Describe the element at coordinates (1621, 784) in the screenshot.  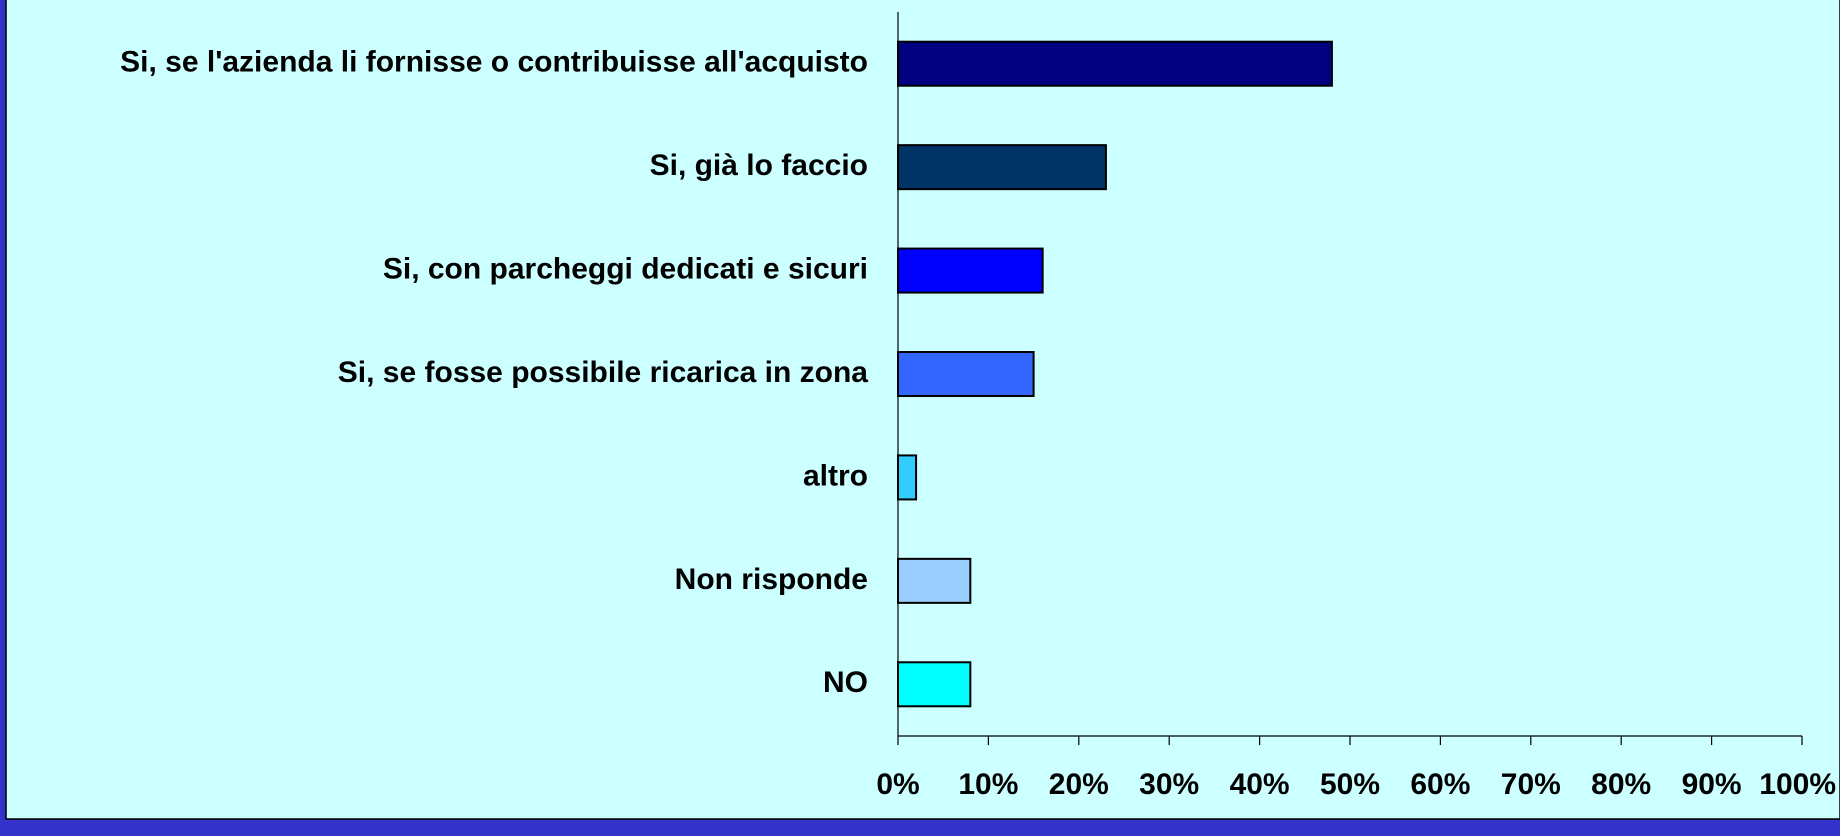
I see `x-tick-label: 80%` at that location.